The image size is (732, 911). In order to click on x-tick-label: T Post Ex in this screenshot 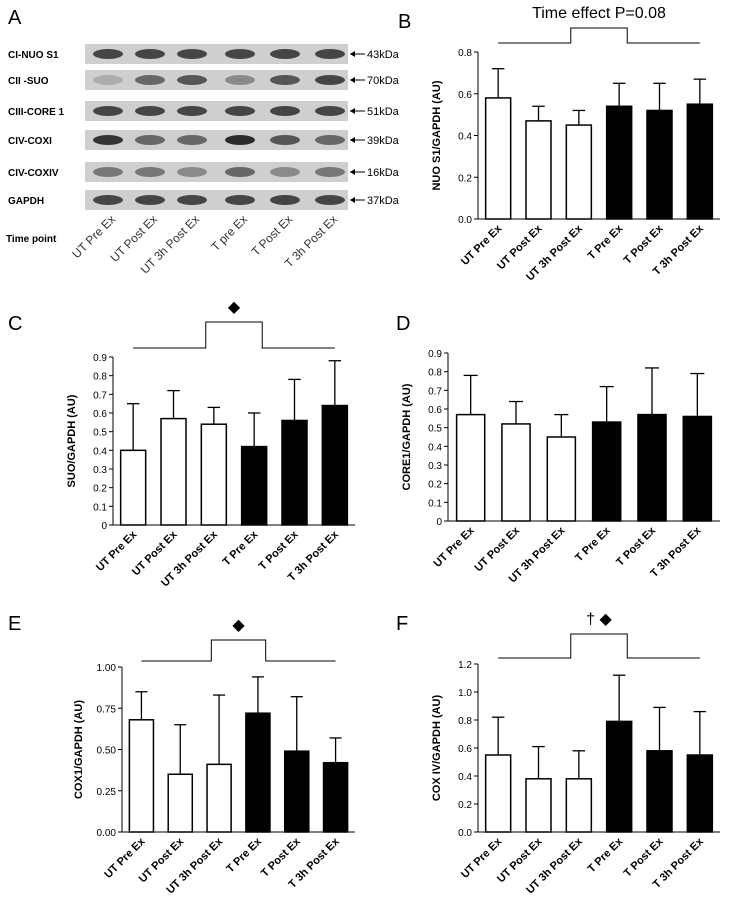, I will do `click(636, 546)`.